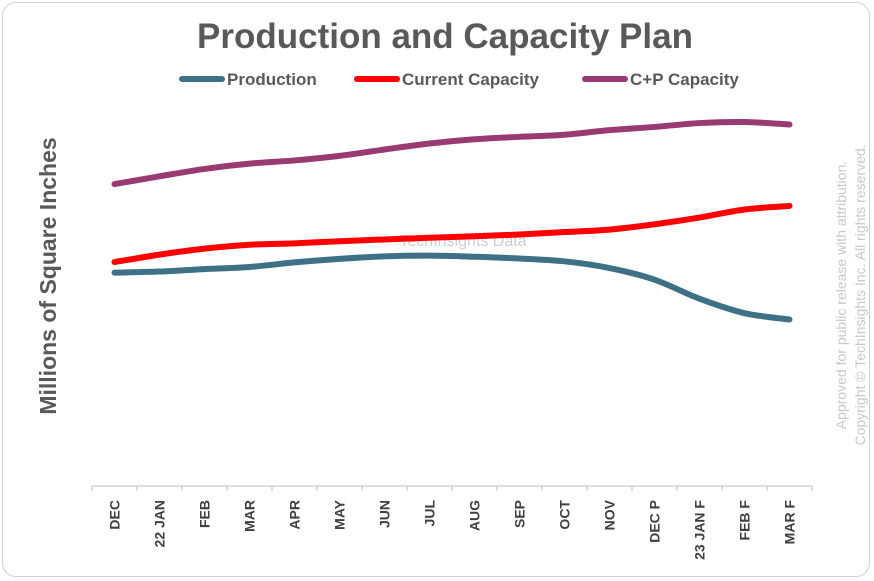 Image resolution: width=874 pixels, height=581 pixels. I want to click on legend: Production Current Capacity C+P Capacity, so click(459, 79).